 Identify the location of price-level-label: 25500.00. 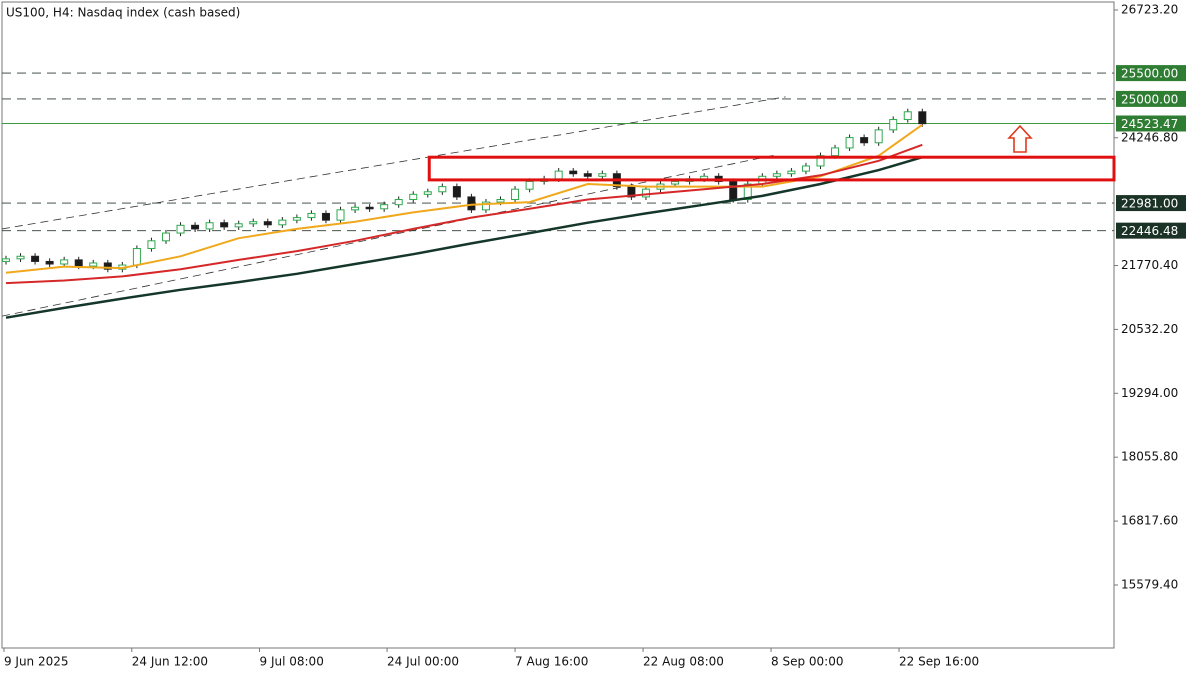
(1149, 74).